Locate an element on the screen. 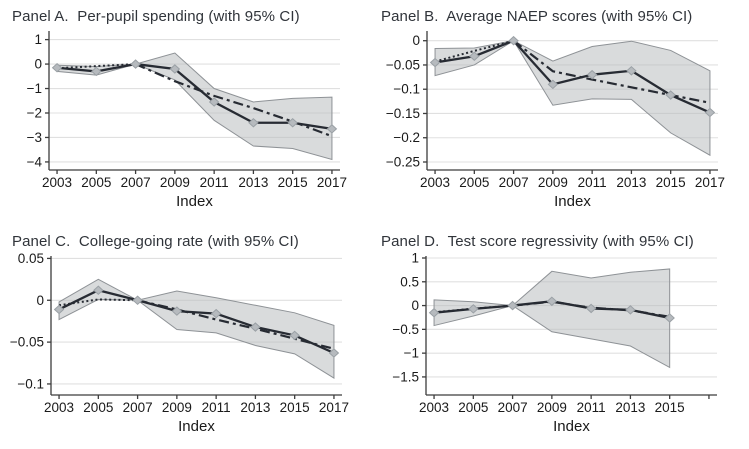  y-tick-label: 0.5 is located at coordinates (409, 281).